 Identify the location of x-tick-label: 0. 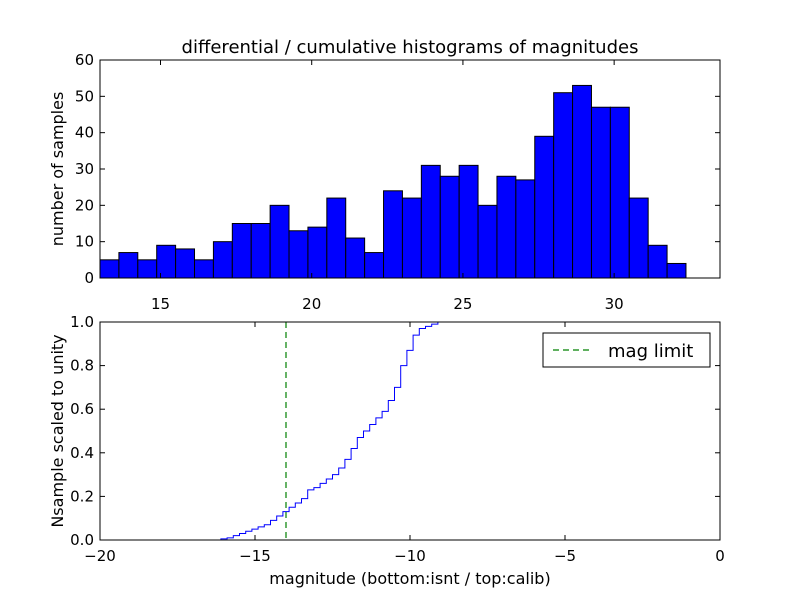
(720, 556).